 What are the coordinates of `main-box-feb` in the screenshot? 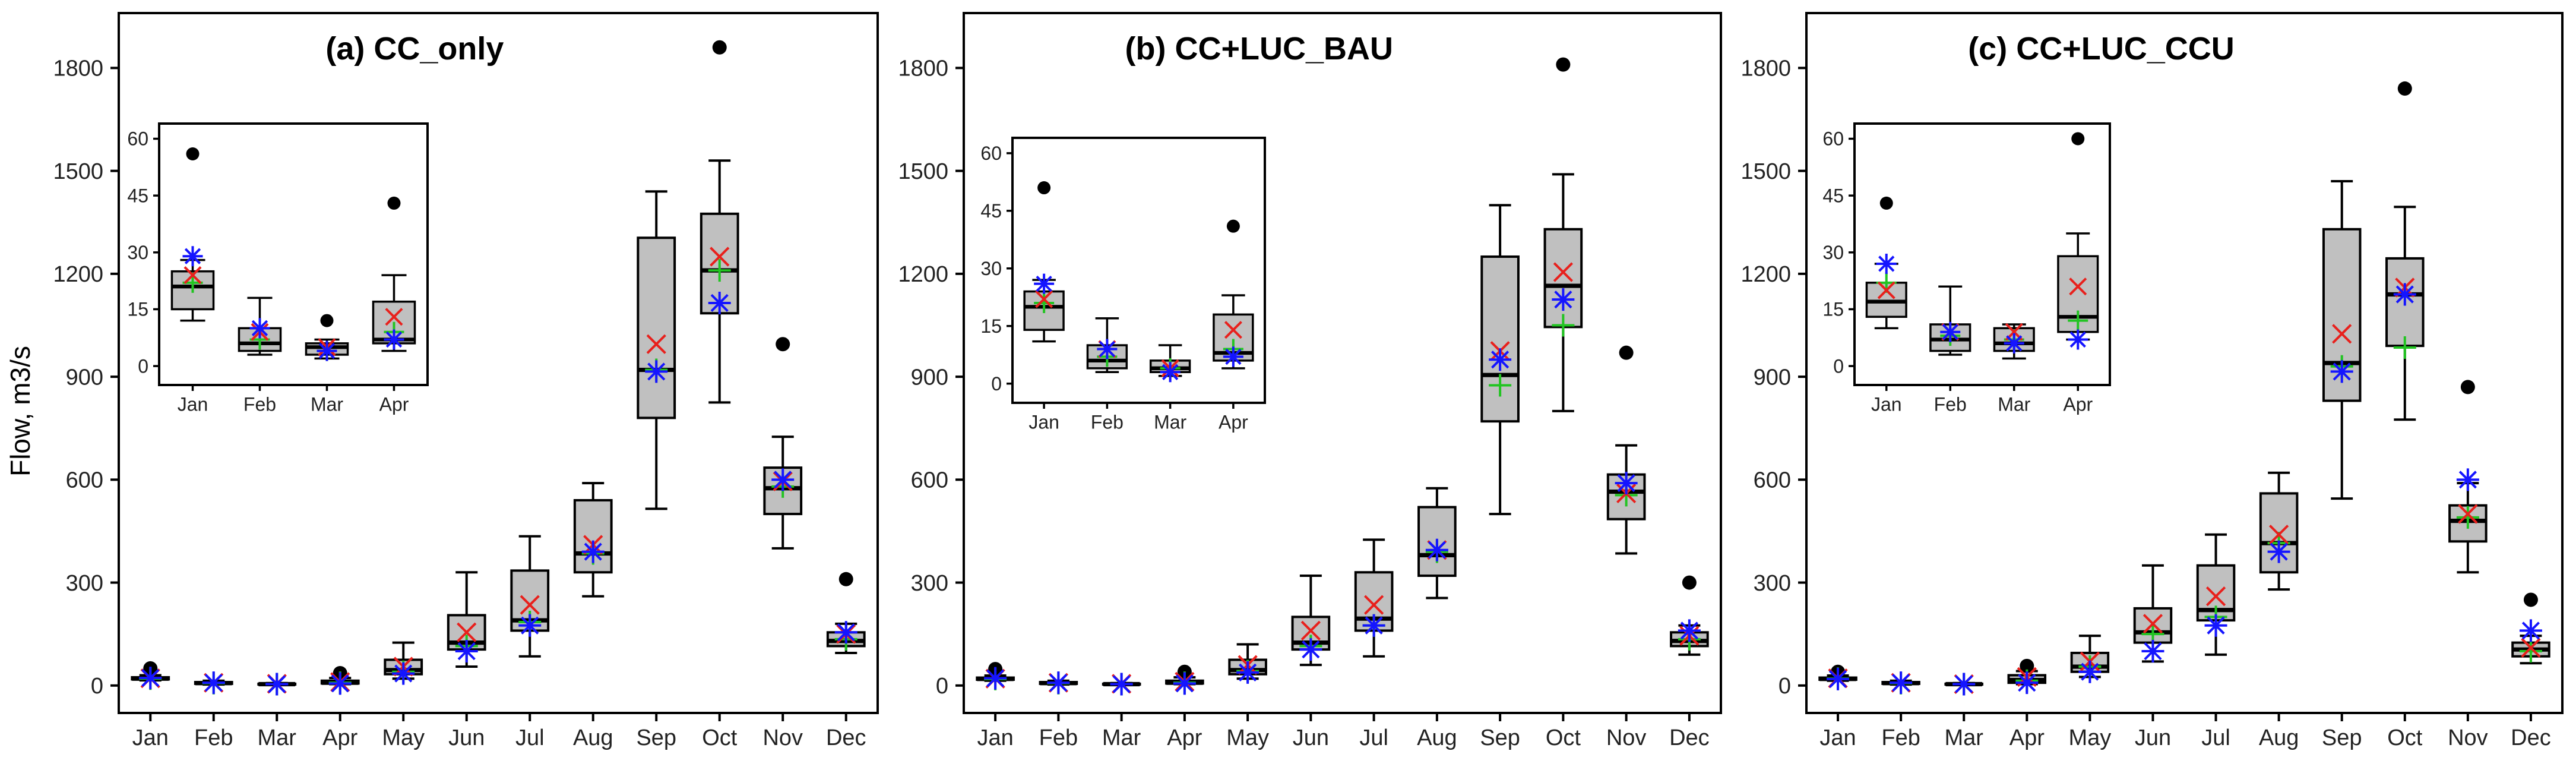 It's located at (1058, 683).